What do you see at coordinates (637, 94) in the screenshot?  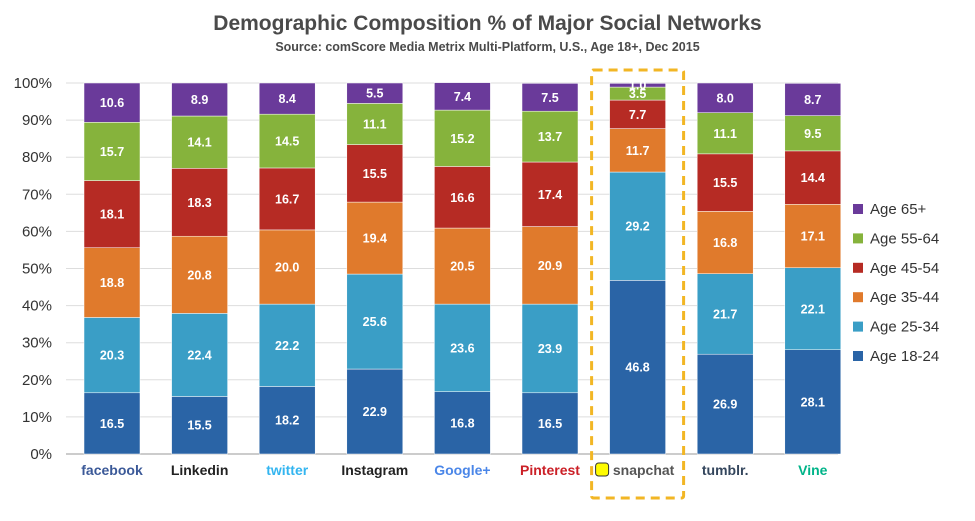 I see `bar-value-label: 3.5` at bounding box center [637, 94].